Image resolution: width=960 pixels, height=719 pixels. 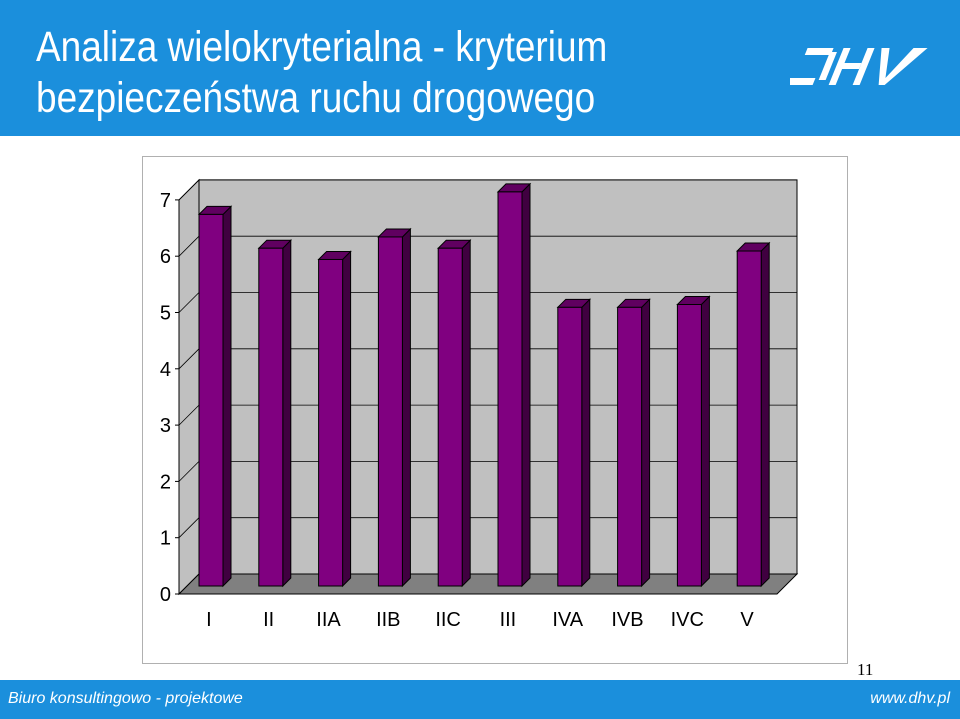 What do you see at coordinates (747, 620) in the screenshot?
I see `x-tick-label: V` at bounding box center [747, 620].